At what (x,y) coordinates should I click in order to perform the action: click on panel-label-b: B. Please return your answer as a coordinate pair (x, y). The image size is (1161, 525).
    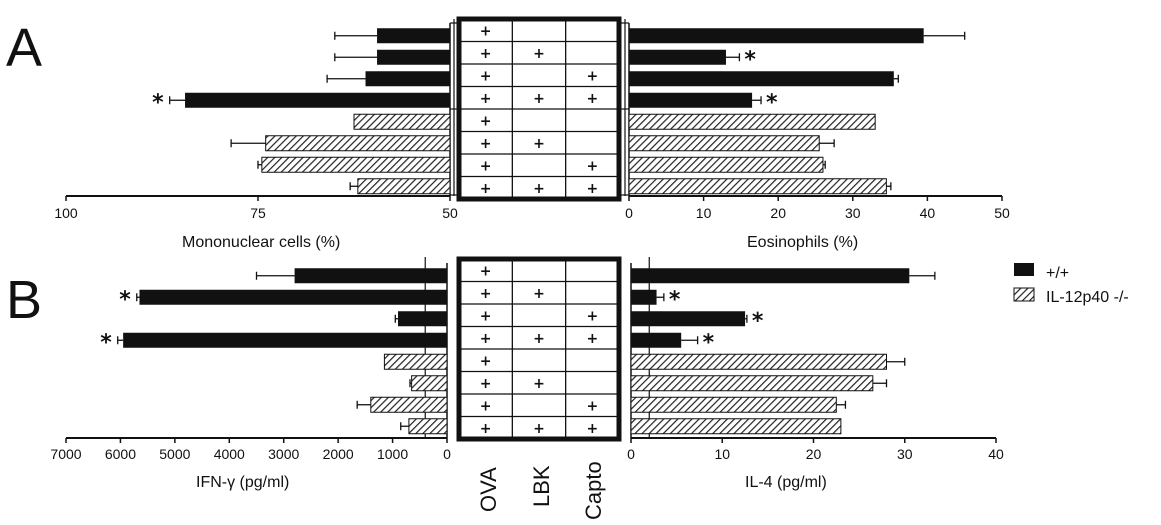
    Looking at the image, I should click on (24, 300).